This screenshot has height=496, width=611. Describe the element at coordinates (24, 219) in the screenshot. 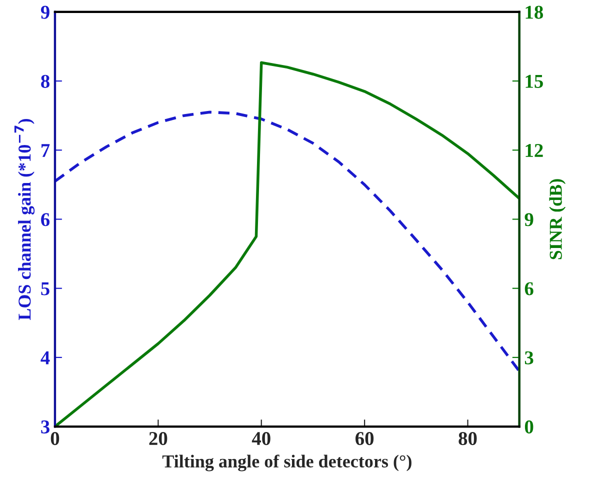

I see `y-axis-title: LOS channel gain (*10$^{−7}$)` at that location.